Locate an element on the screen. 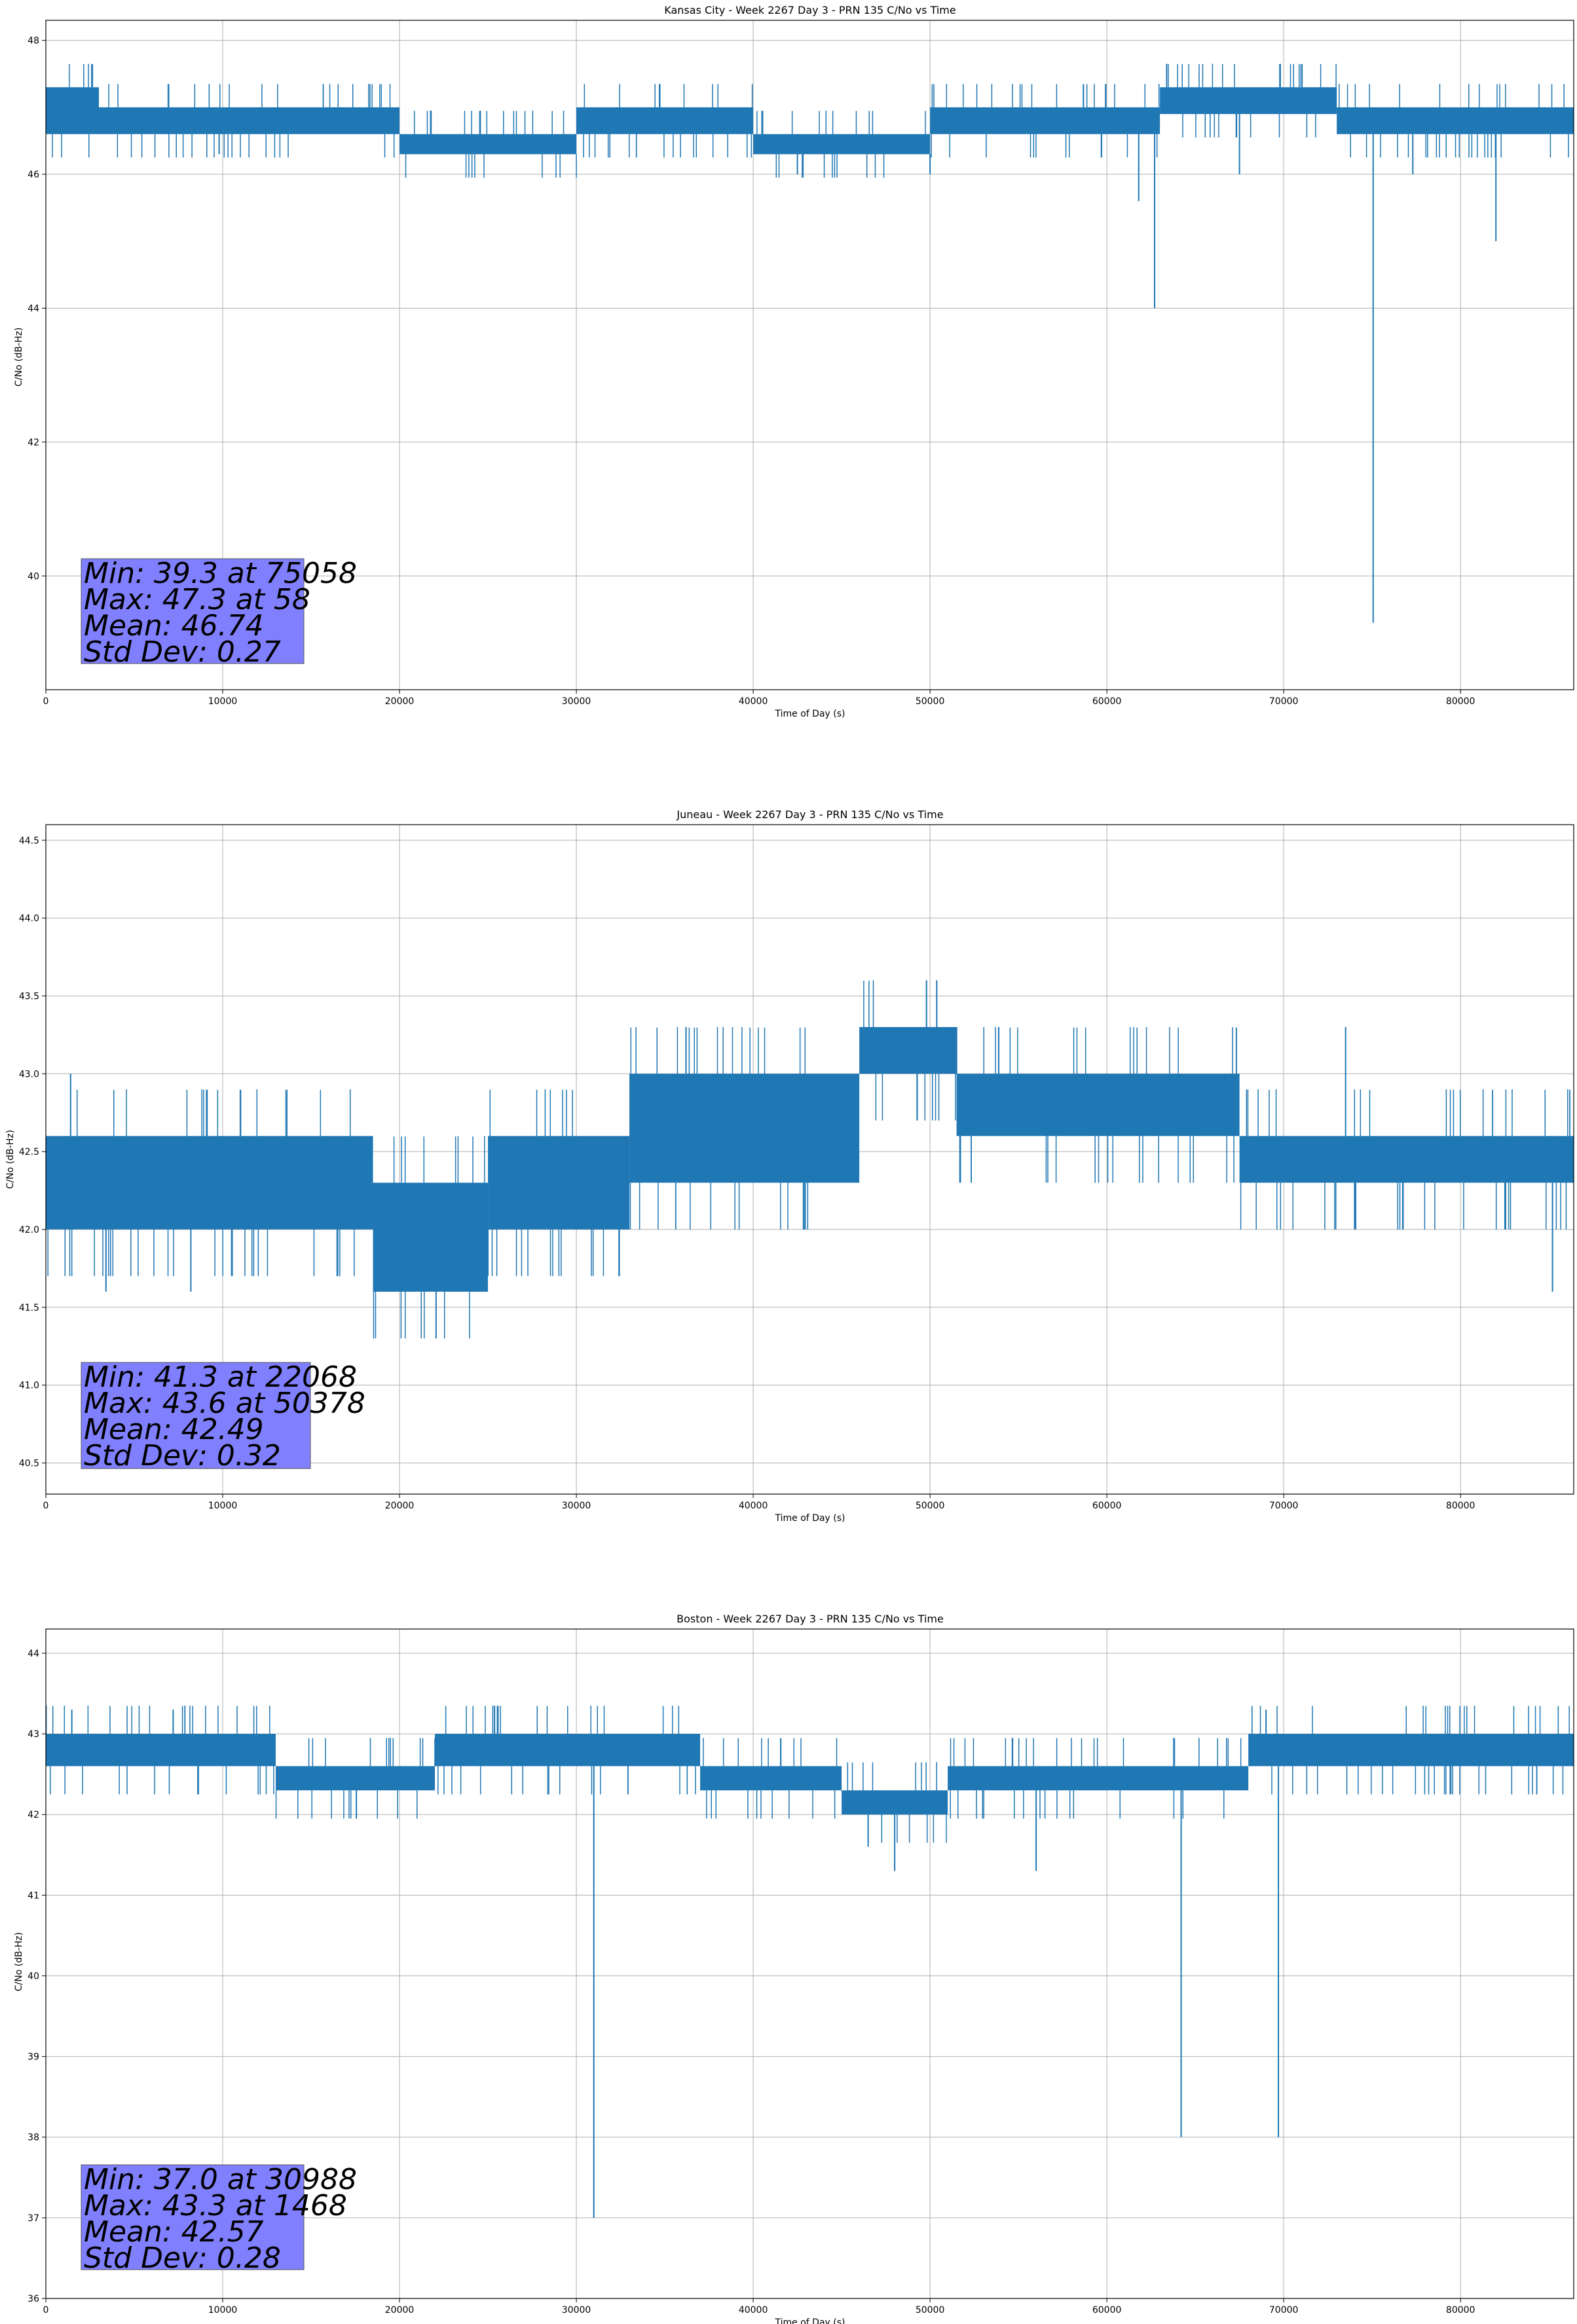 The image size is (1577, 2324). y-tick-label: 44.5 is located at coordinates (29, 841).